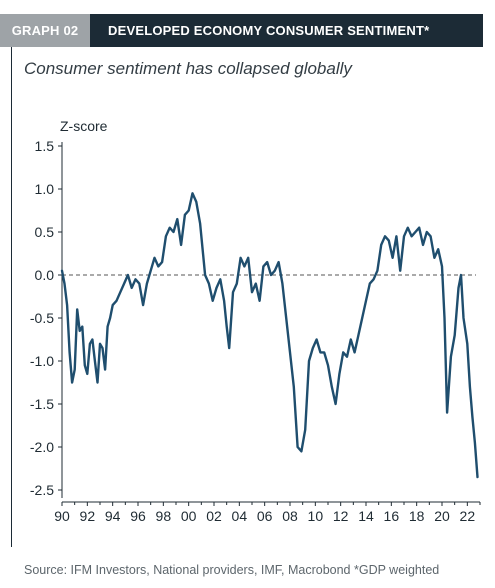 The image size is (495, 588). I want to click on left-divider, so click(11, 297).